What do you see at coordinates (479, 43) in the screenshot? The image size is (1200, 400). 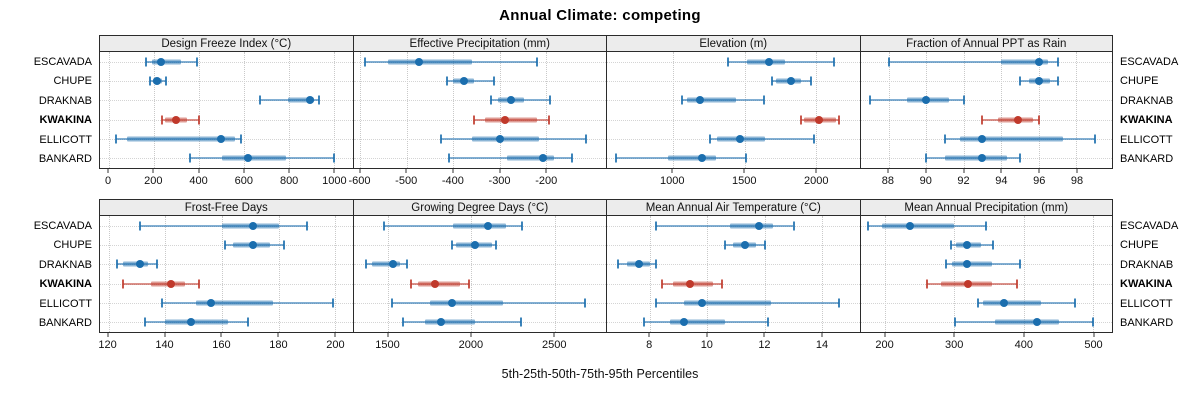 I see `panel-header: Effective Precipitation (mm)` at bounding box center [479, 43].